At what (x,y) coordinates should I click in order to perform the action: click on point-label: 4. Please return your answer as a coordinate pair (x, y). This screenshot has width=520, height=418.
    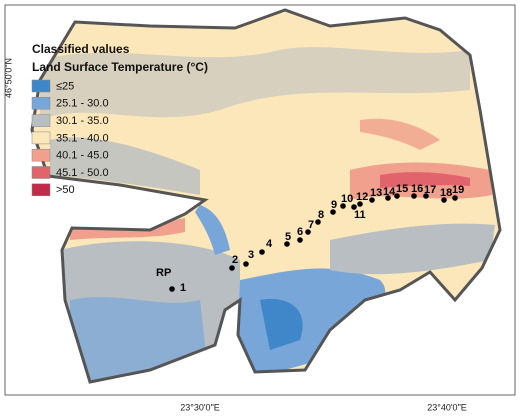
    Looking at the image, I should click on (269, 244).